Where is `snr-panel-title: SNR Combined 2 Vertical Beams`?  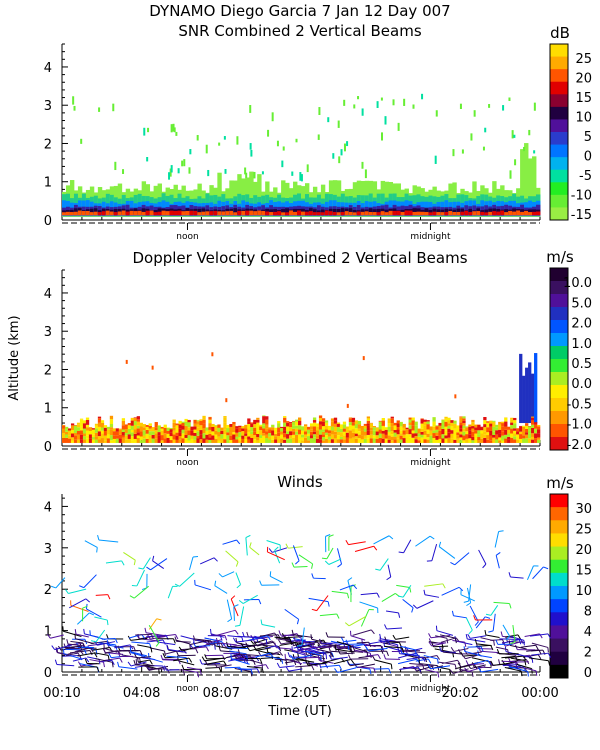
snr-panel-title: SNR Combined 2 Vertical Beams is located at coordinates (300, 31).